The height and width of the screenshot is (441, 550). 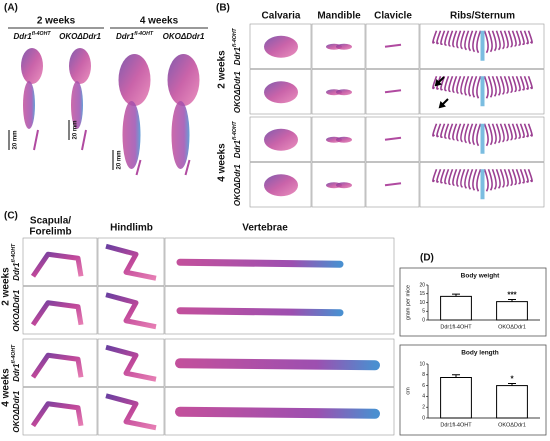 I want to click on y-tick-label: 0, so click(x=423, y=320).